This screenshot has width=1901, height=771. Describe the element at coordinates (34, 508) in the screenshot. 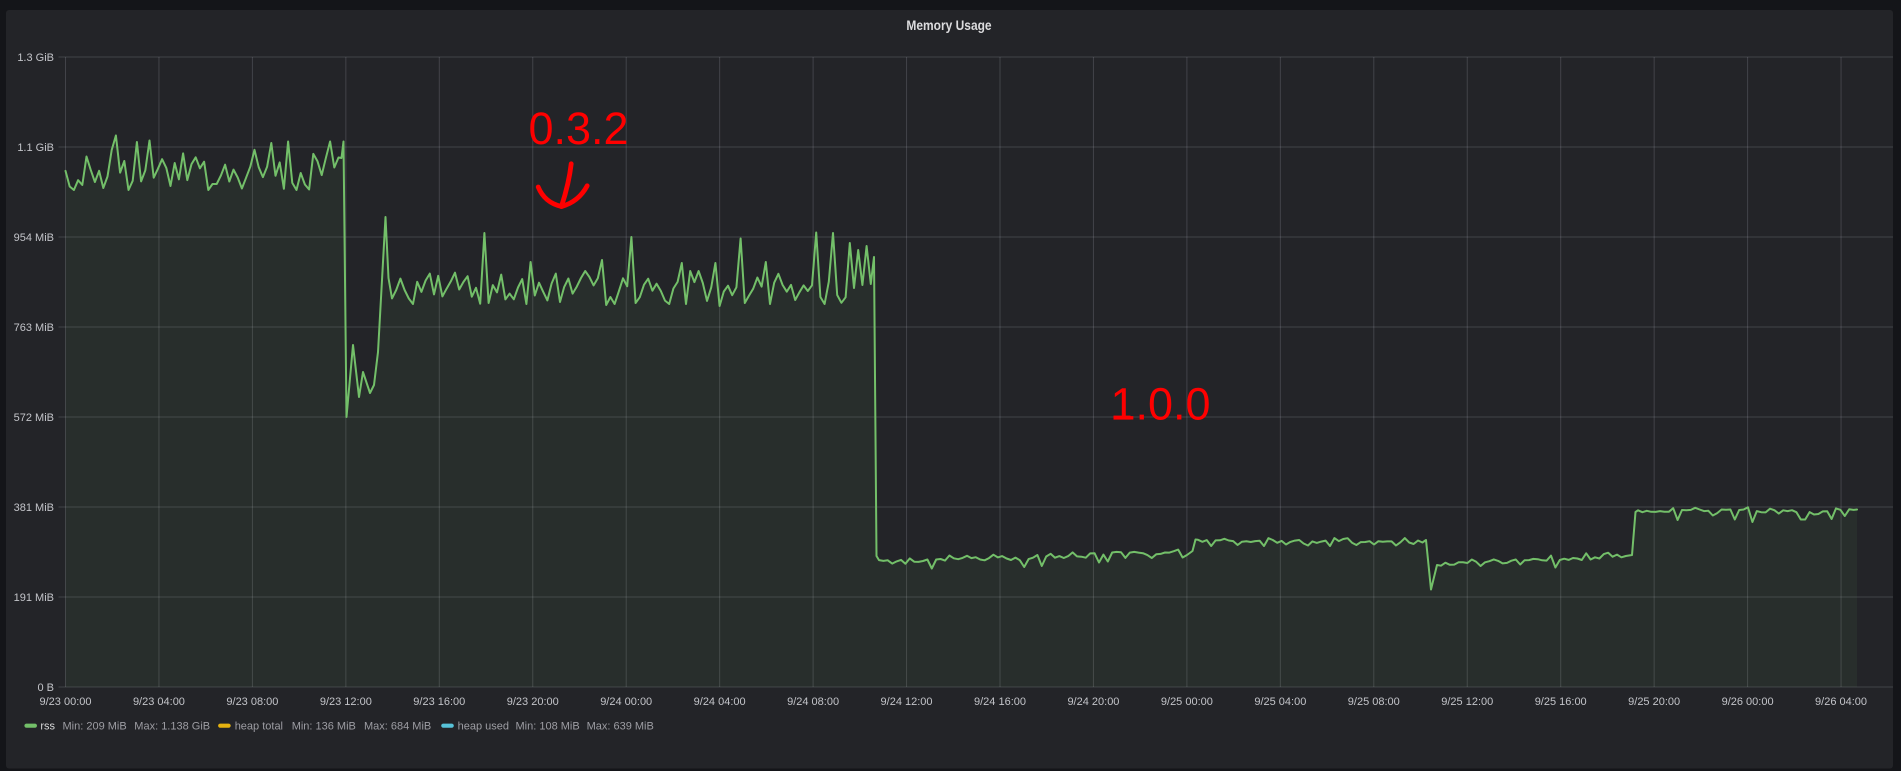

I see `svg-text: 381 MiB` at that location.